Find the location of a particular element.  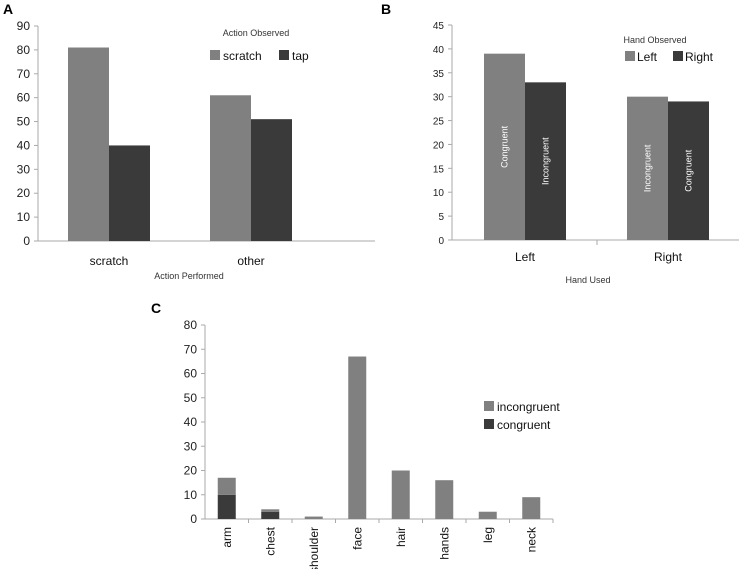

c-category-label: hair is located at coordinates (401, 537).